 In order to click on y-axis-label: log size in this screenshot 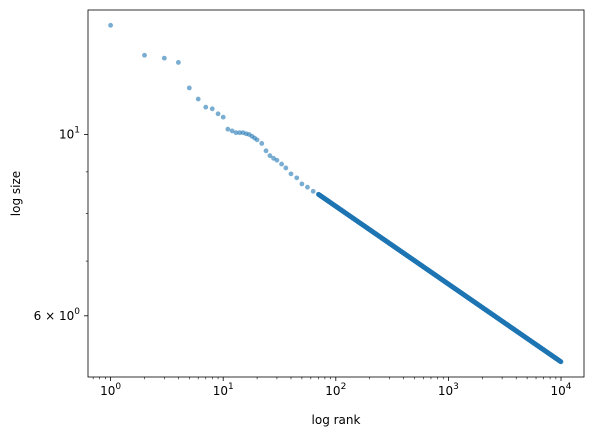, I will do `click(16, 193)`.